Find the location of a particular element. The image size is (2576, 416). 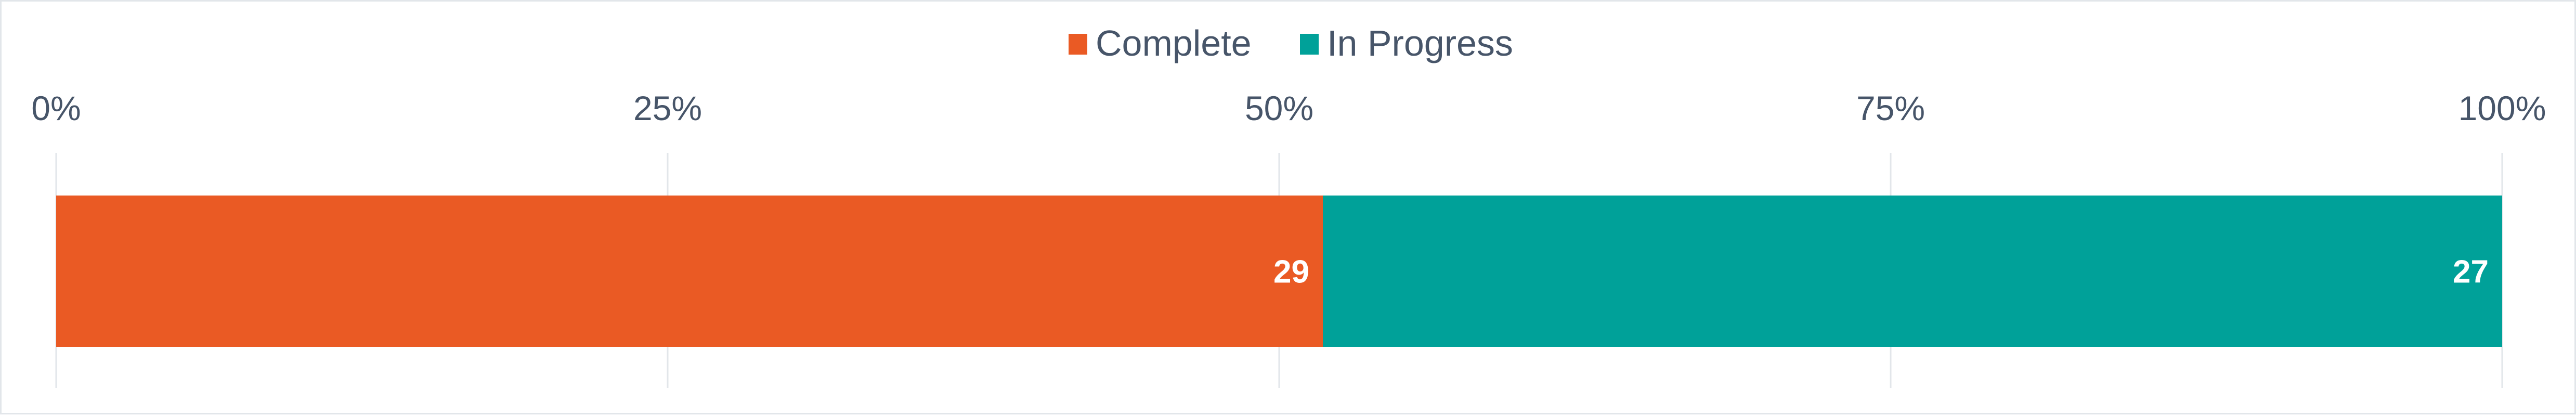

x-tick-label: 100% is located at coordinates (2502, 108).